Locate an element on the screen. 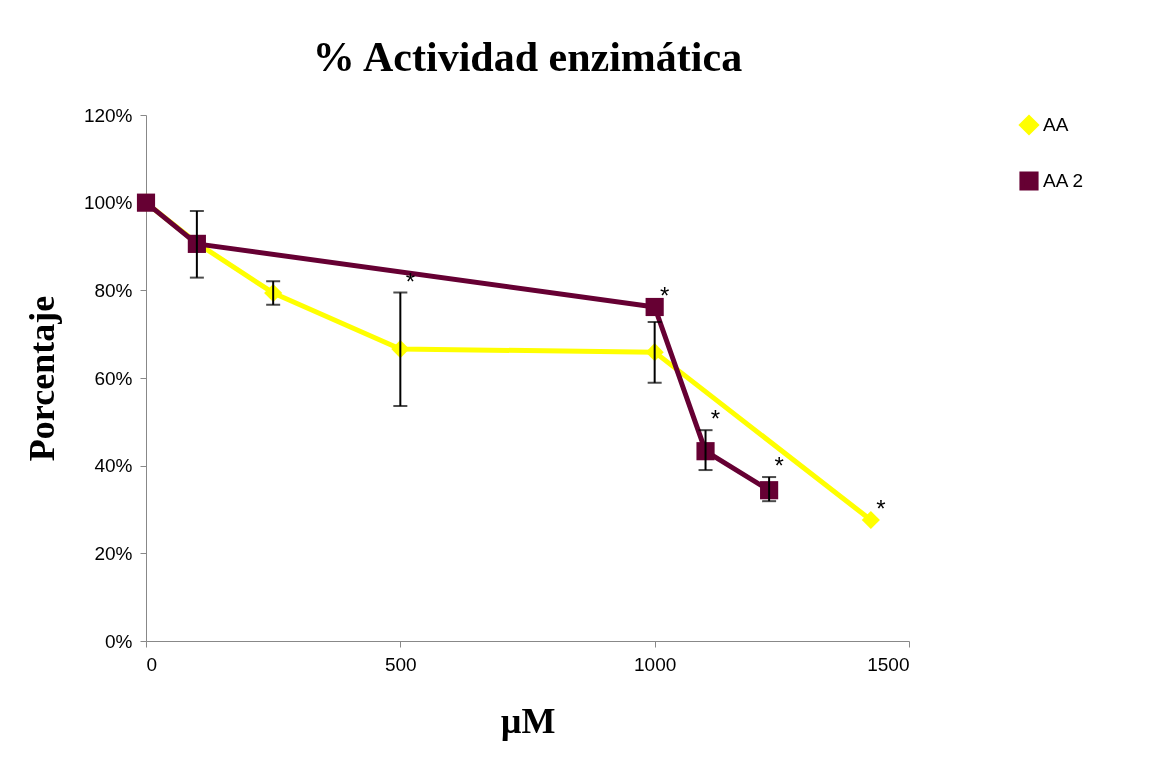  y-tick-label: 120% is located at coordinates (108, 115).